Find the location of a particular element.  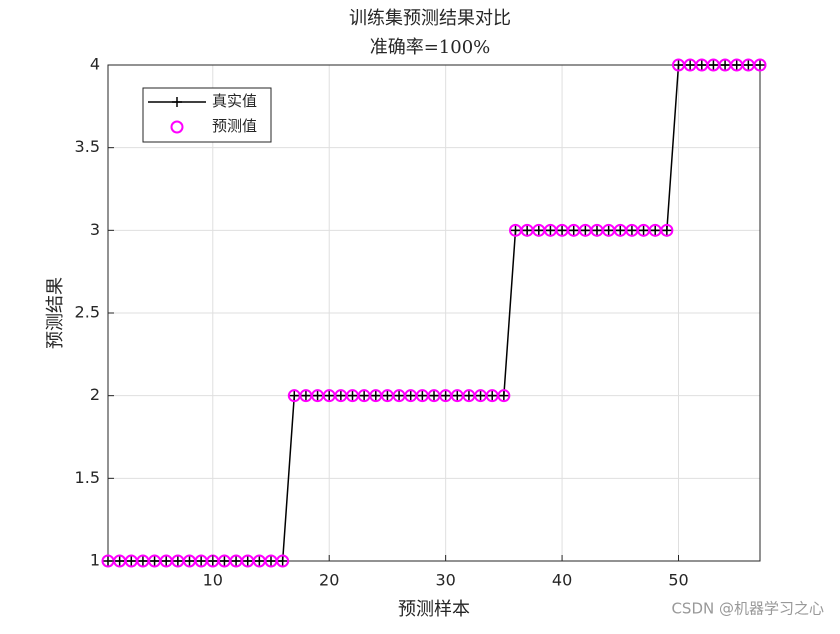

y-tick-label: 1 is located at coordinates (95, 560).